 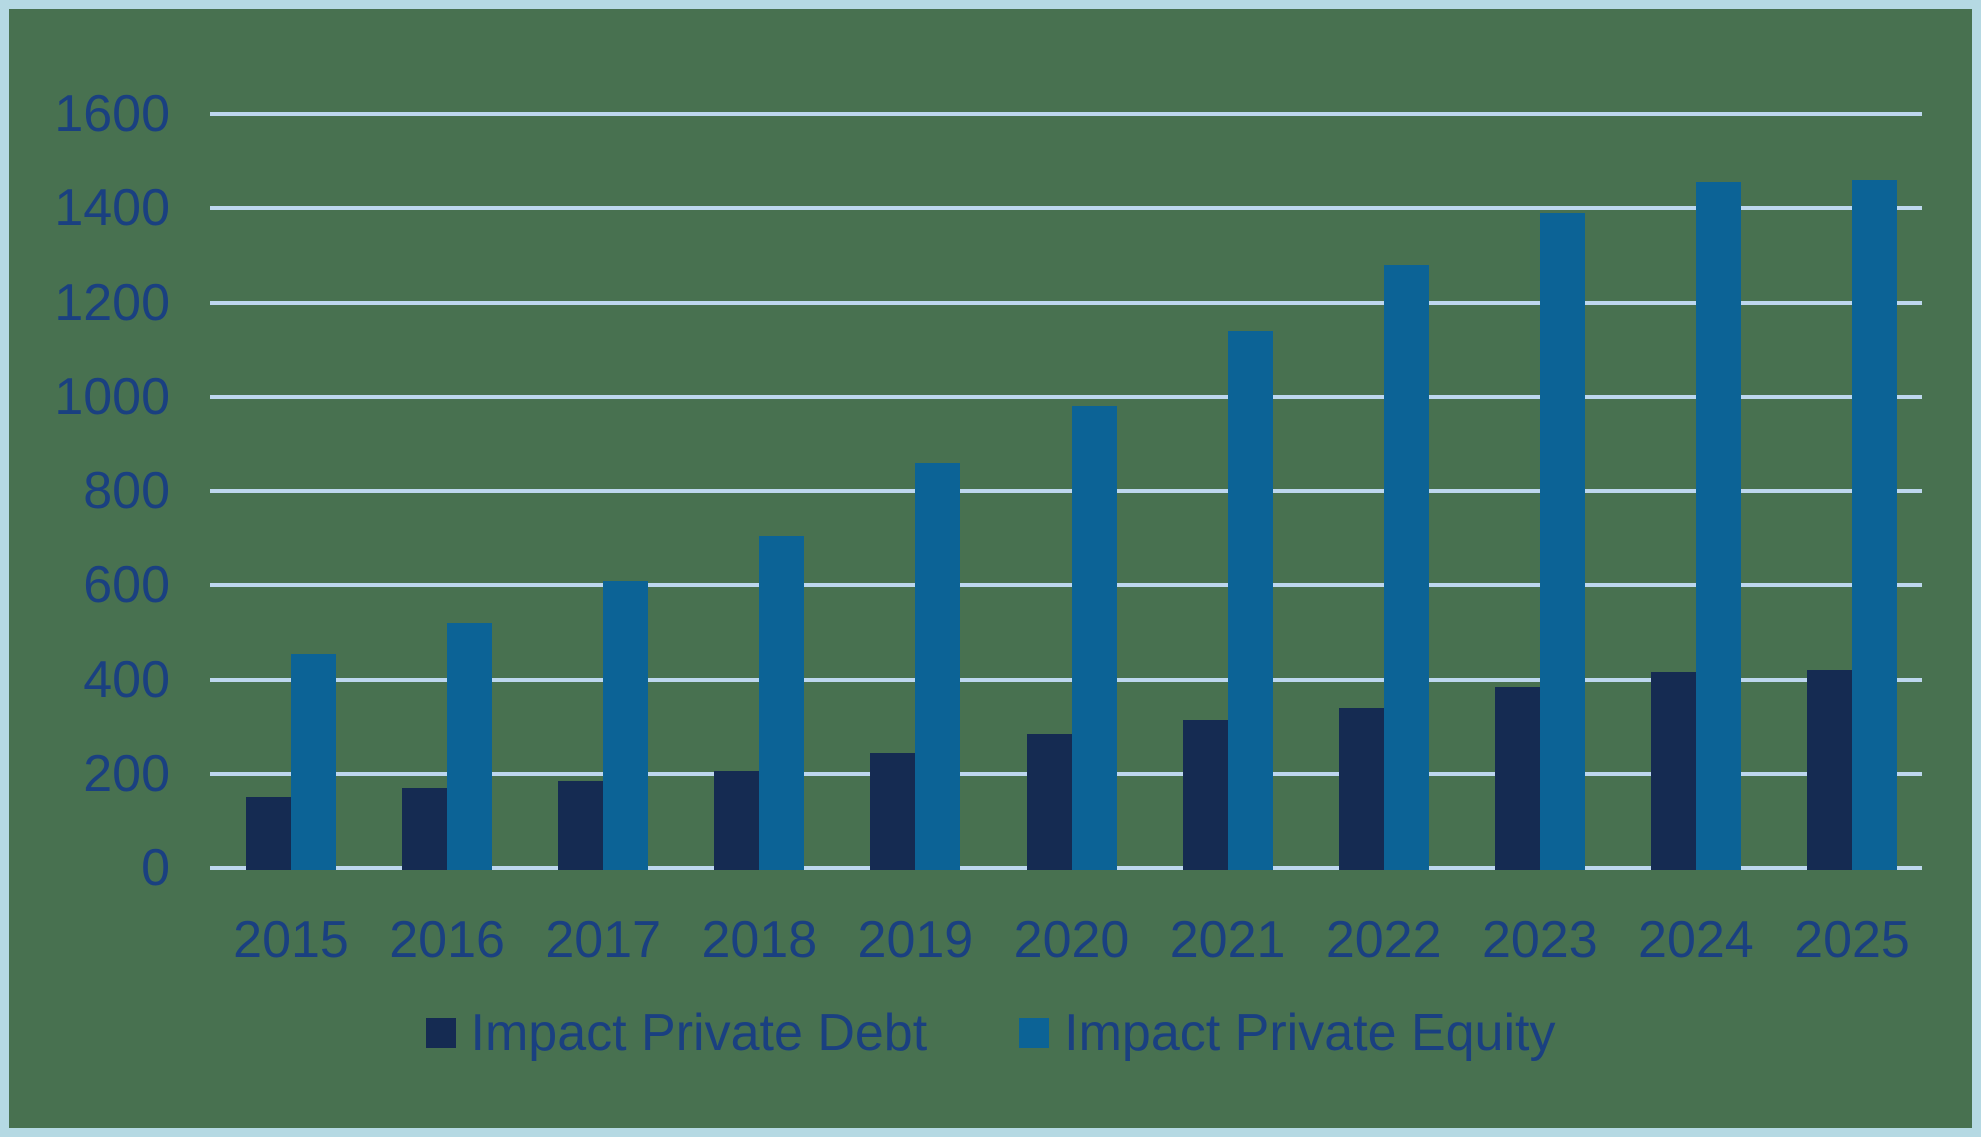 I want to click on bar-impact-private-equity-2015, so click(x=313, y=761).